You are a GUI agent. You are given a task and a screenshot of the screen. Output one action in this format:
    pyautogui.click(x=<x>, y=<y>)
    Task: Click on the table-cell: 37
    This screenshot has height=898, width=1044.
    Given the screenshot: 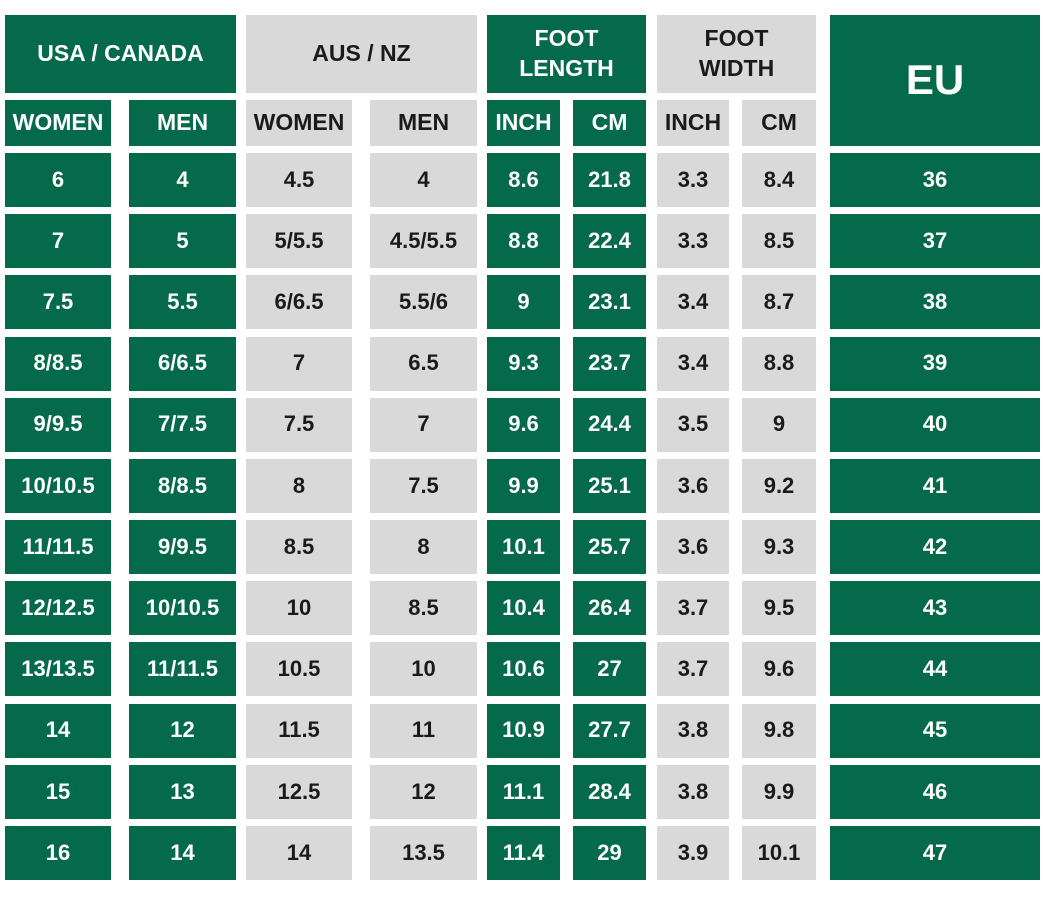 What is the action you would take?
    pyautogui.click(x=935, y=241)
    